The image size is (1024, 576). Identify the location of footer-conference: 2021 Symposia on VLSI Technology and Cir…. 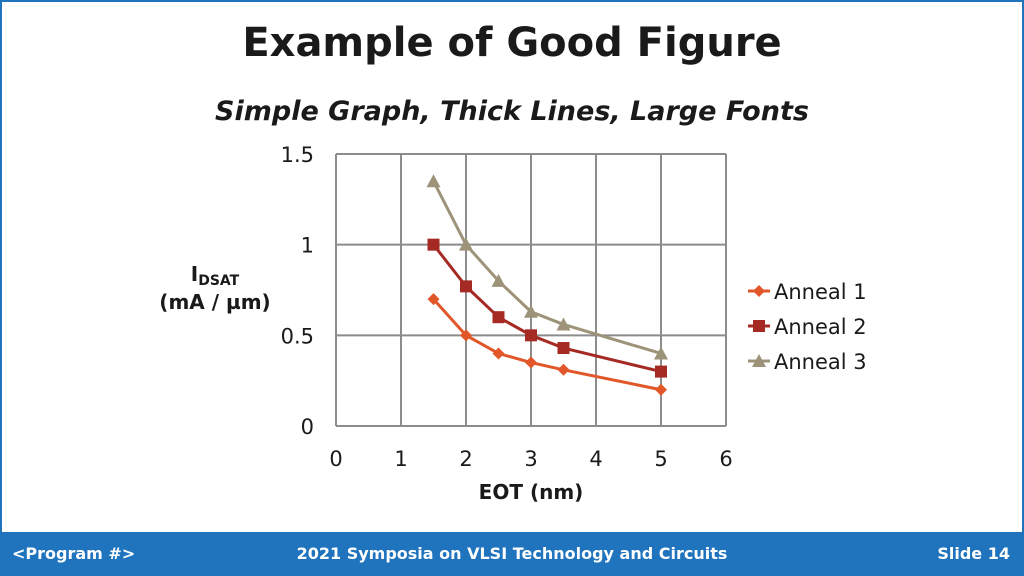
(512, 553).